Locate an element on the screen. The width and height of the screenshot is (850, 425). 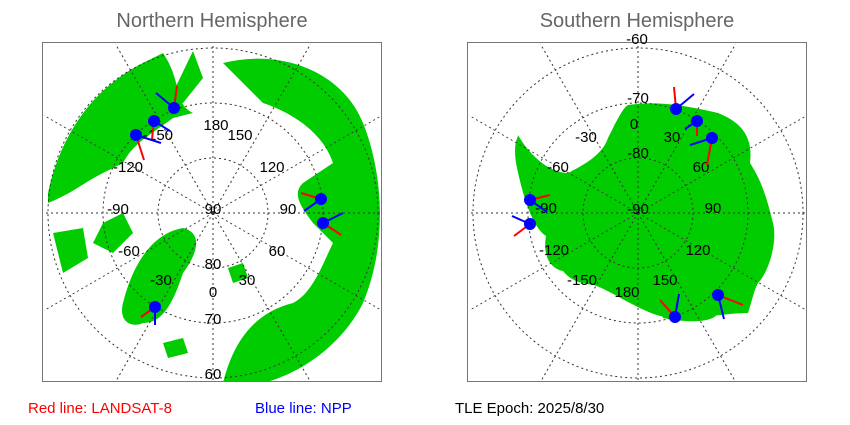
lat-label: -70 is located at coordinates (638, 98).